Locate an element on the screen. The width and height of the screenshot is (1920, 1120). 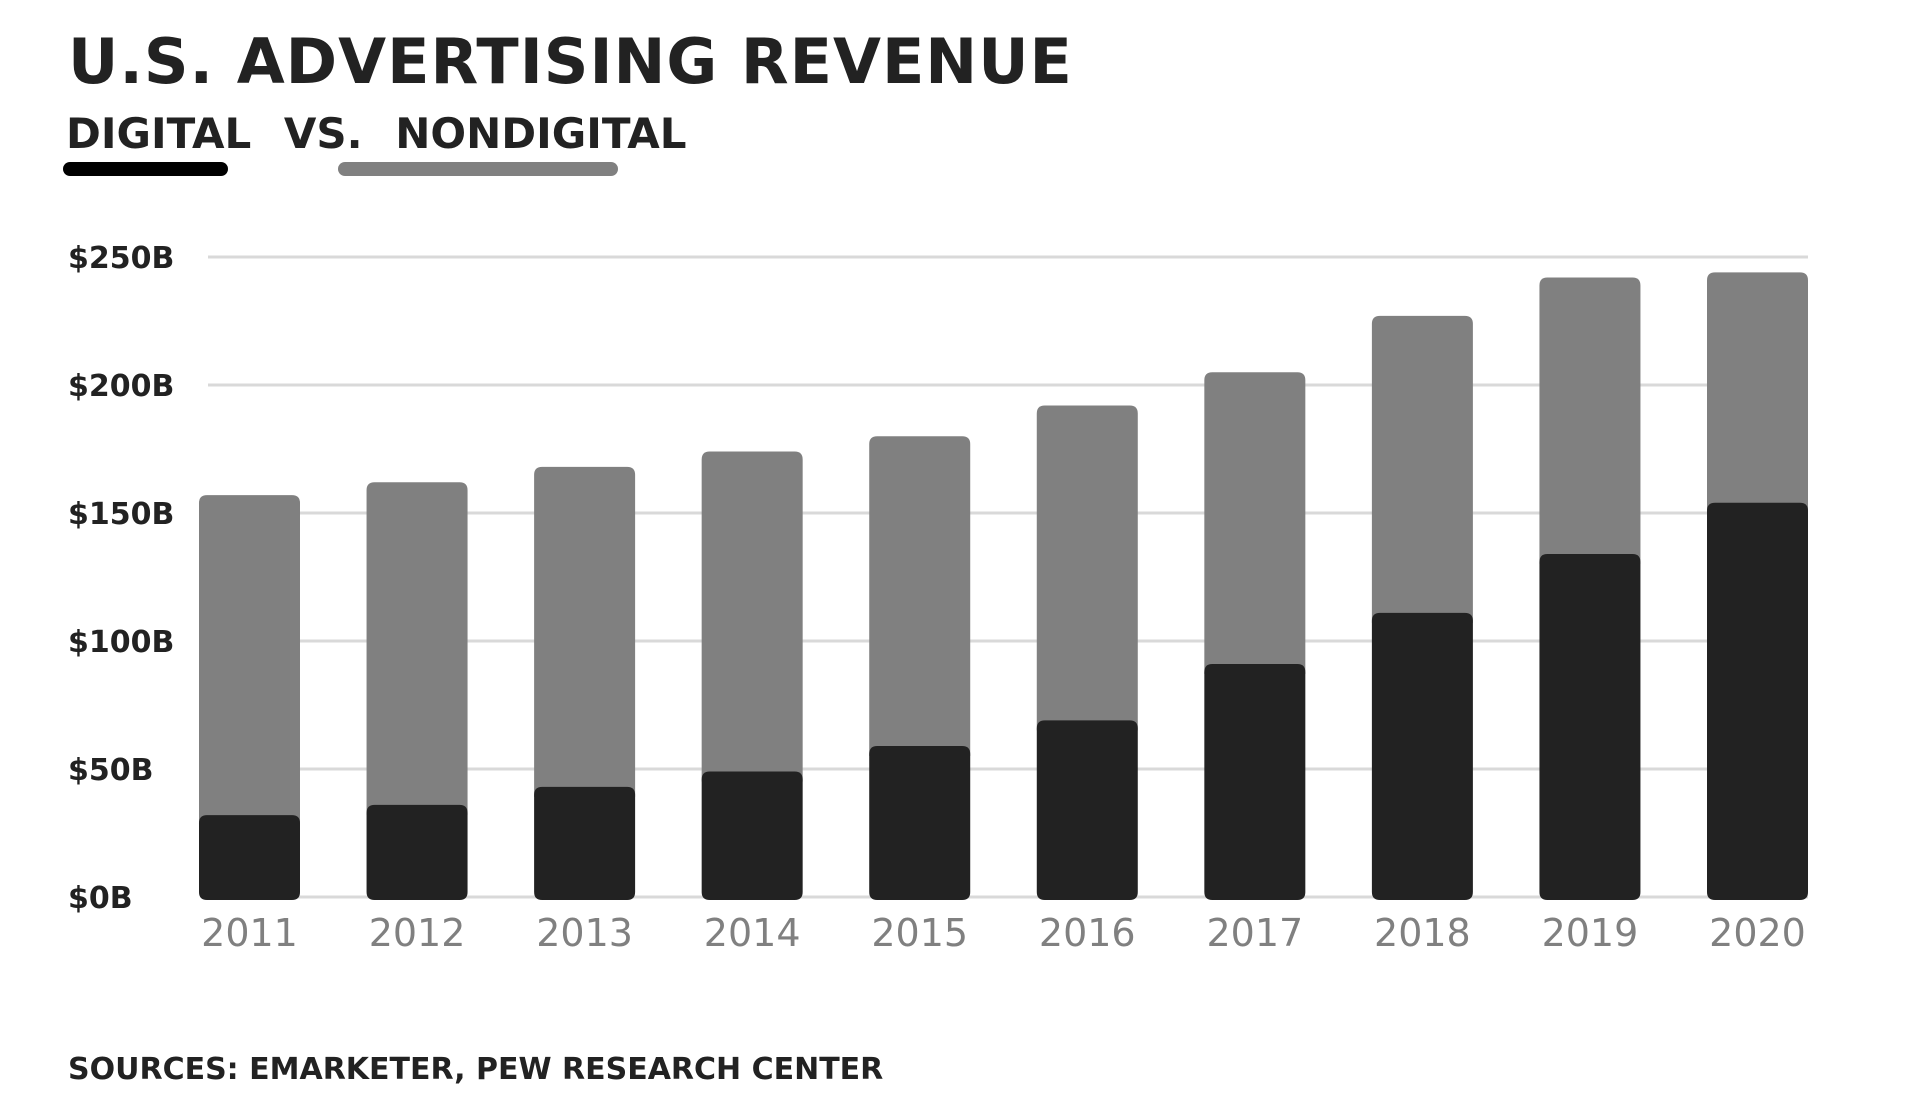
bar-nondigital-2020 is located at coordinates (1757, 392).